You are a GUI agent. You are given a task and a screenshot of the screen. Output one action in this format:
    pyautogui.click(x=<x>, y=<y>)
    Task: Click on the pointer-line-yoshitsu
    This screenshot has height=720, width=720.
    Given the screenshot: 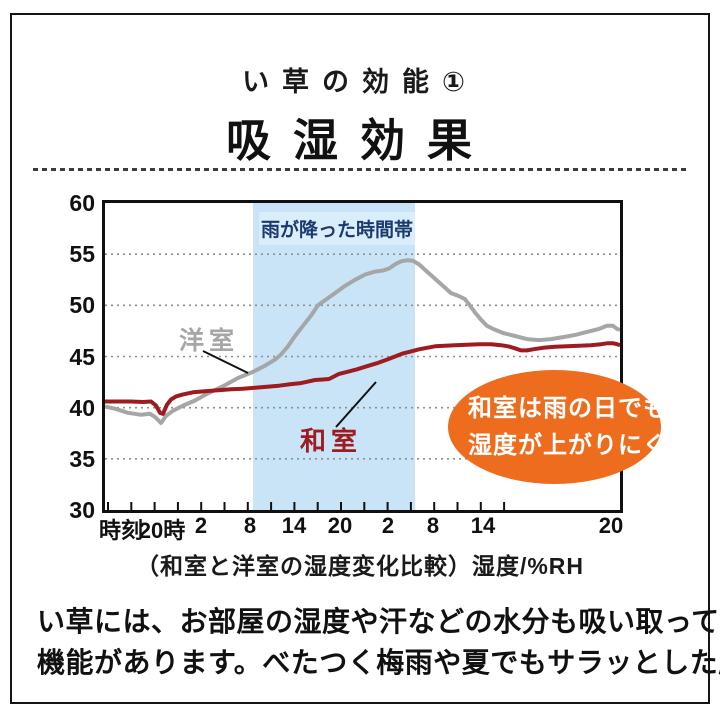 What is the action you would take?
    pyautogui.click(x=225, y=362)
    